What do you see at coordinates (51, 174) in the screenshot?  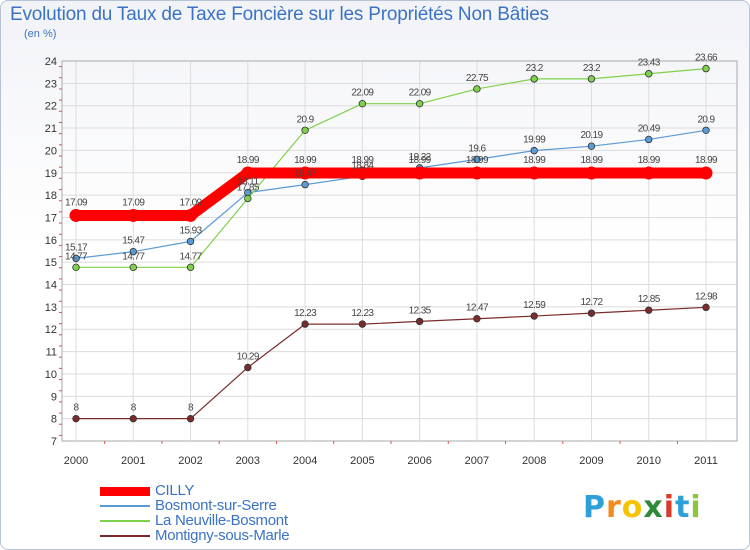 I see `y-tick-label: 19` at bounding box center [51, 174].